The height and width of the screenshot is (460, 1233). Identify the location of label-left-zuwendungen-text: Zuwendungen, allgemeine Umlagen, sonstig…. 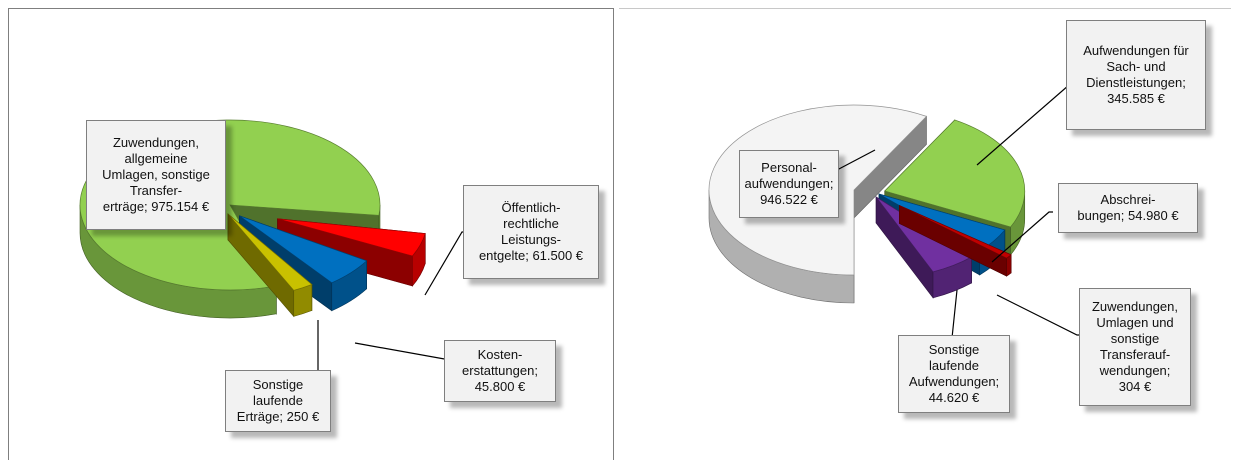
(156, 174).